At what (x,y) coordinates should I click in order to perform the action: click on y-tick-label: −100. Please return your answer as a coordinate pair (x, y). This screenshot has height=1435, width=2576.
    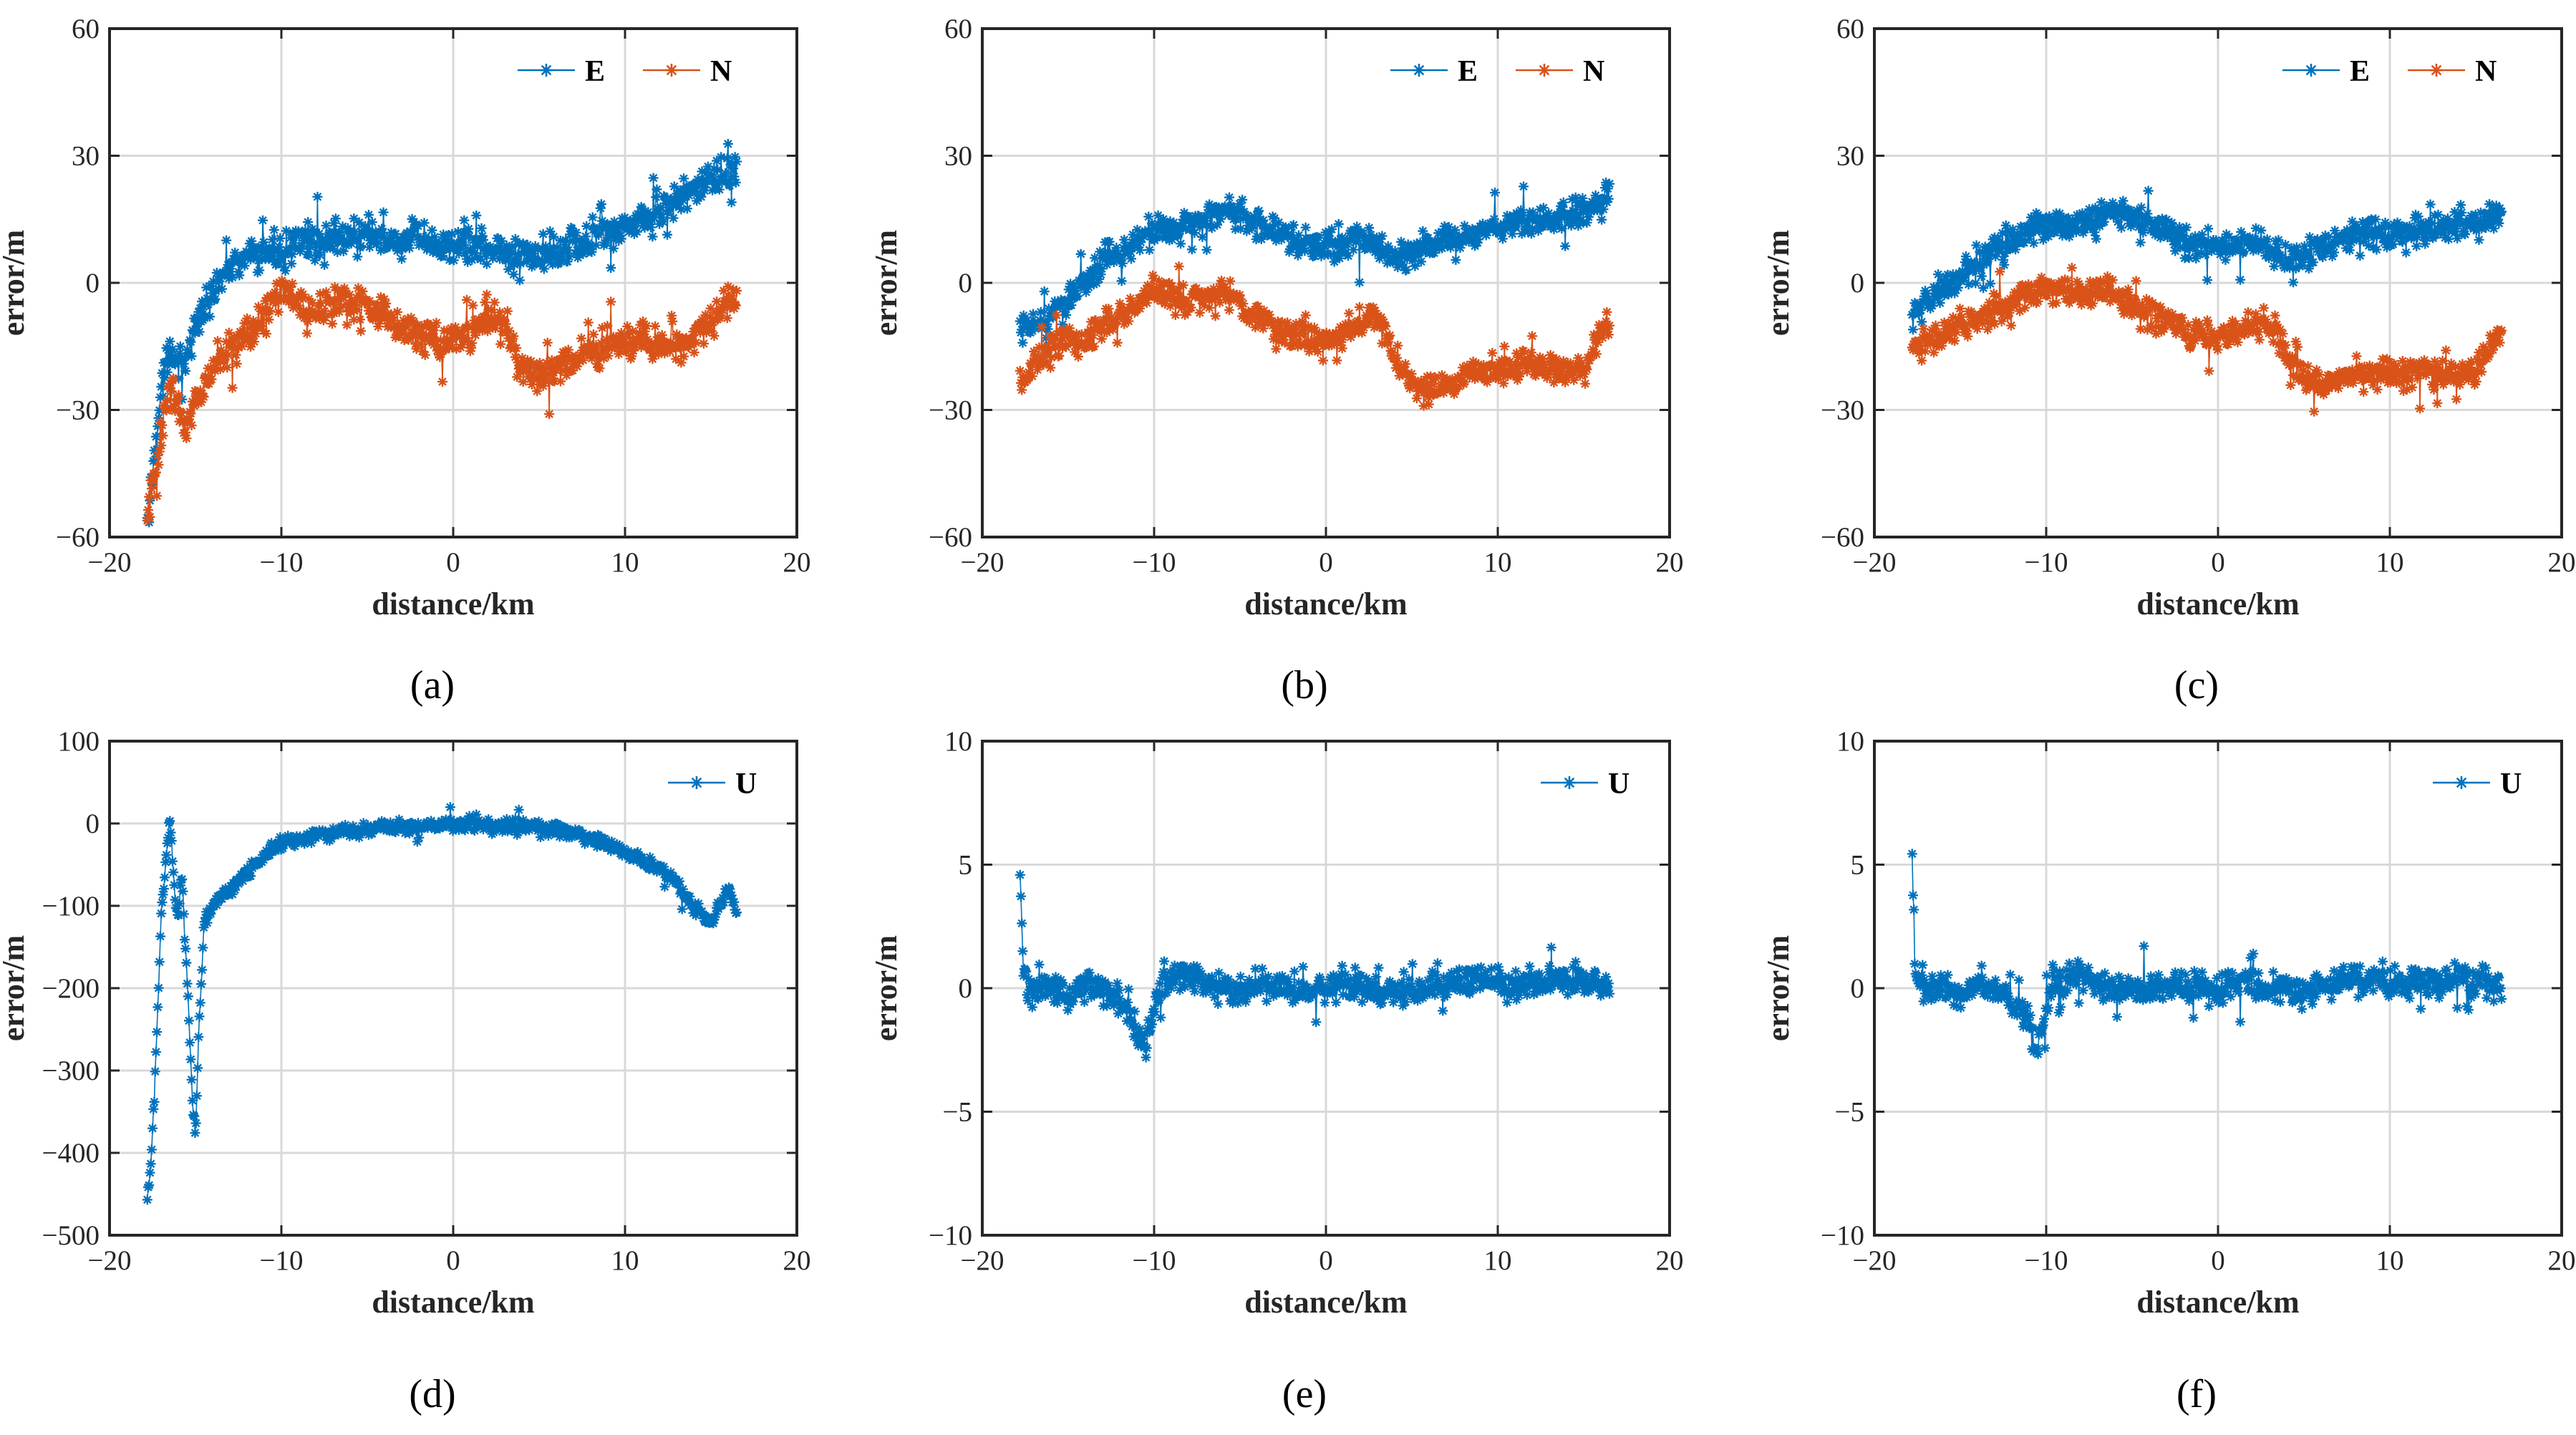
    Looking at the image, I should click on (71, 906).